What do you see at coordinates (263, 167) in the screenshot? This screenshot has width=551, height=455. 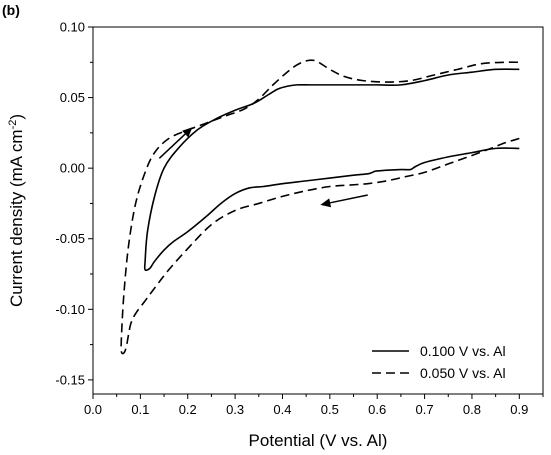 I see `annotation-arrows` at bounding box center [263, 167].